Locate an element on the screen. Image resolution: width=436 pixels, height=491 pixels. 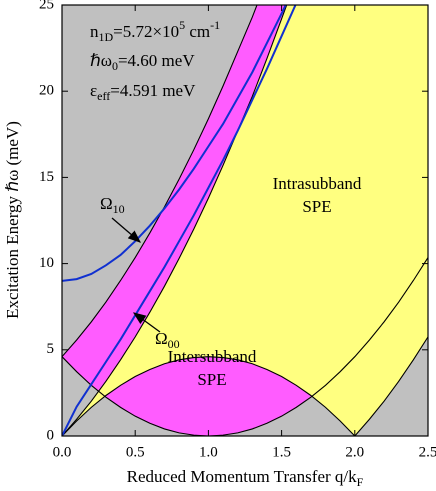
x-tick-label: 2.5 is located at coordinates (427, 452).